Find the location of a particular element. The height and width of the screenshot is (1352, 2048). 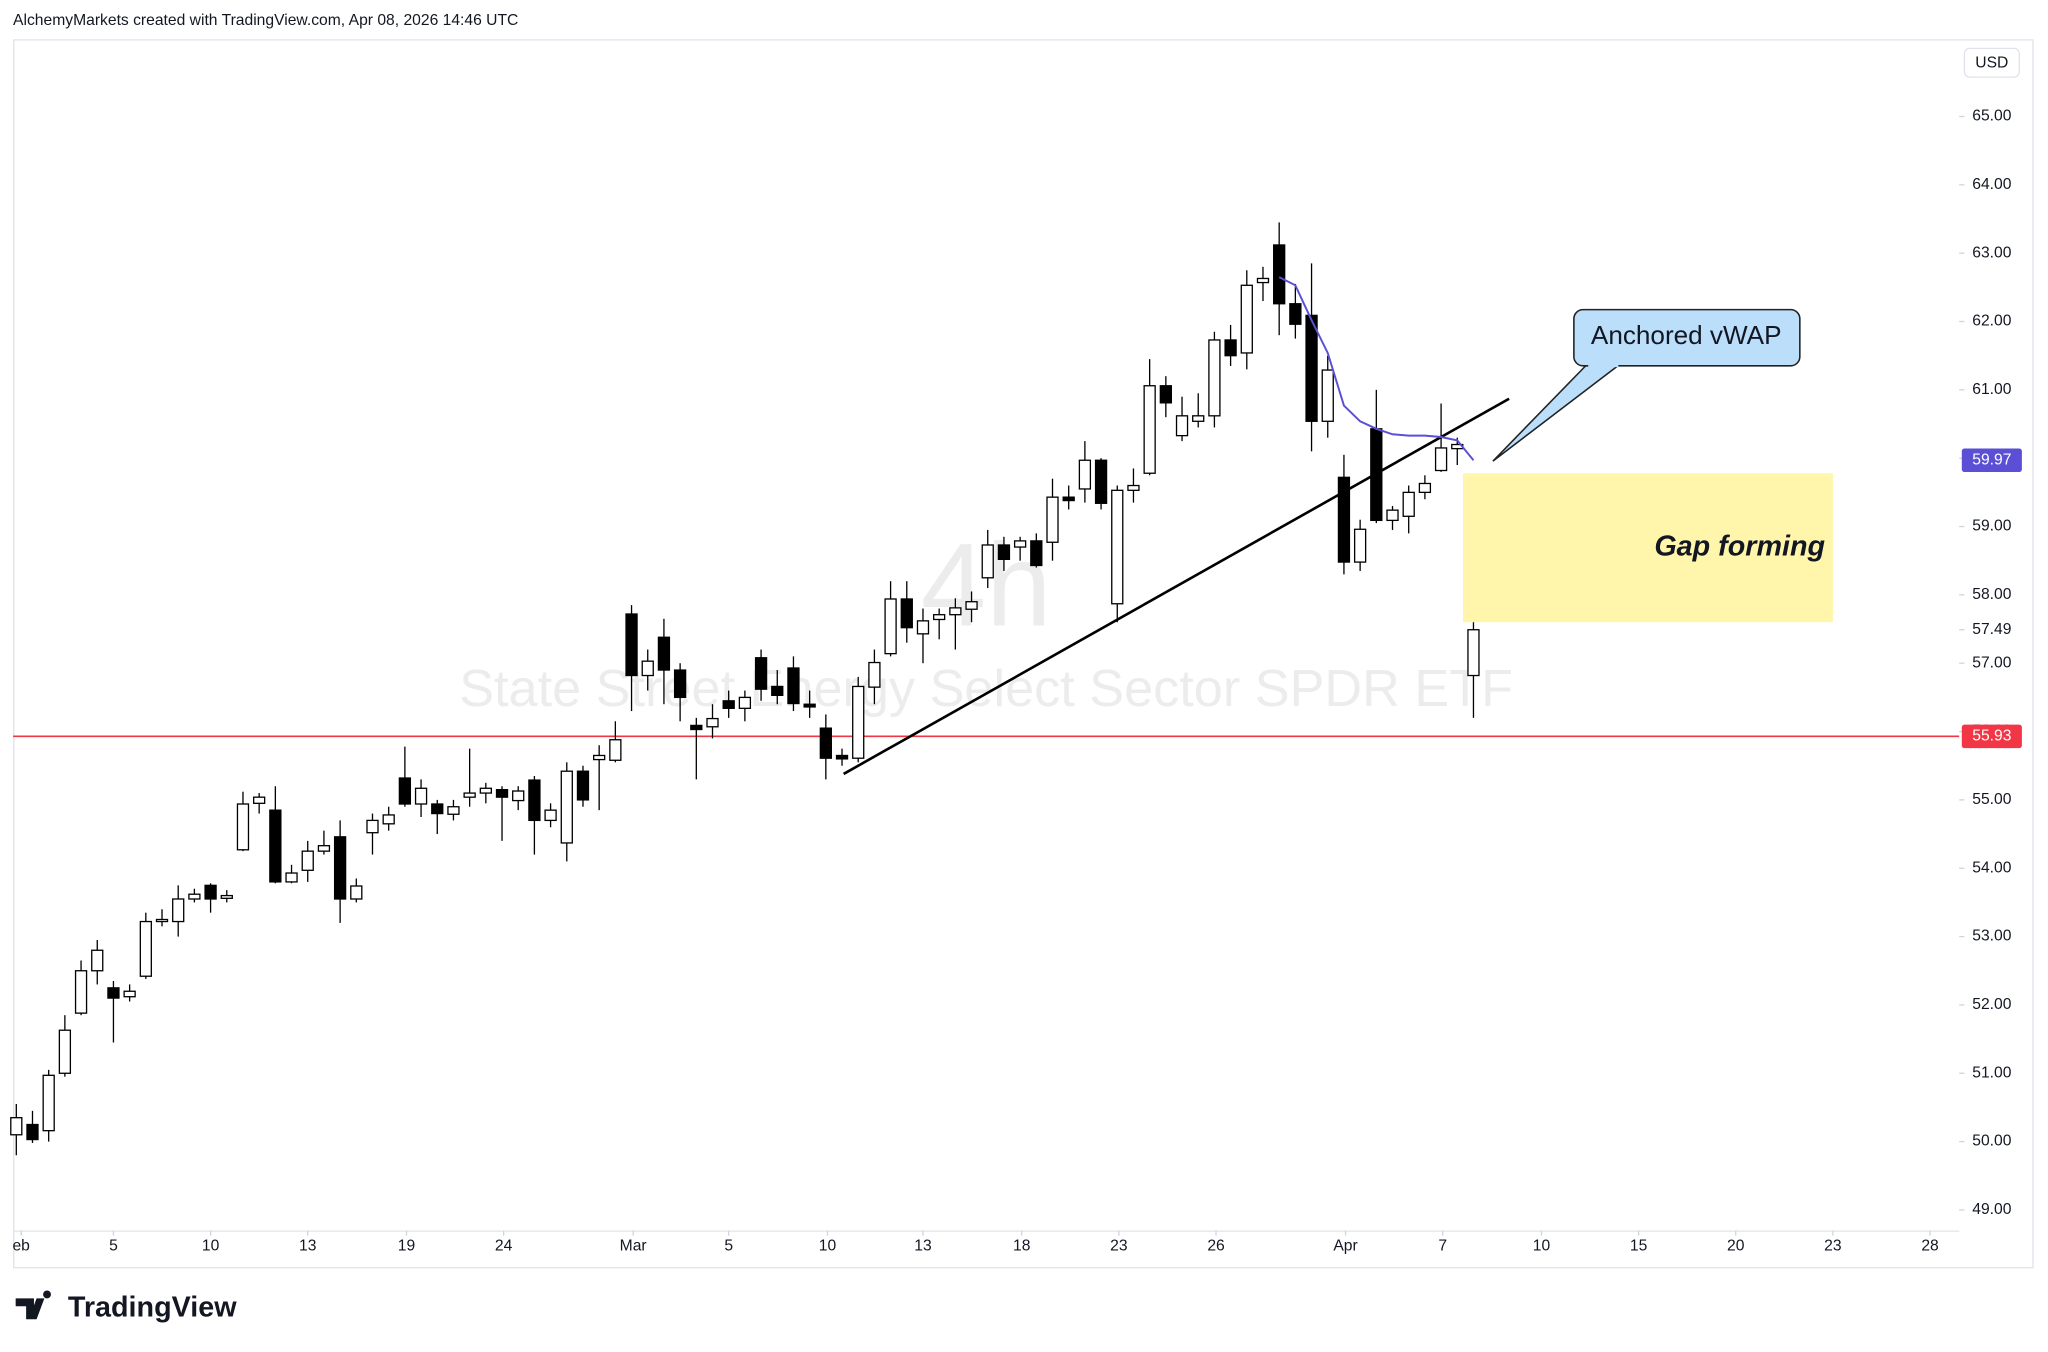

x-tick-label: 13 is located at coordinates (923, 1245).